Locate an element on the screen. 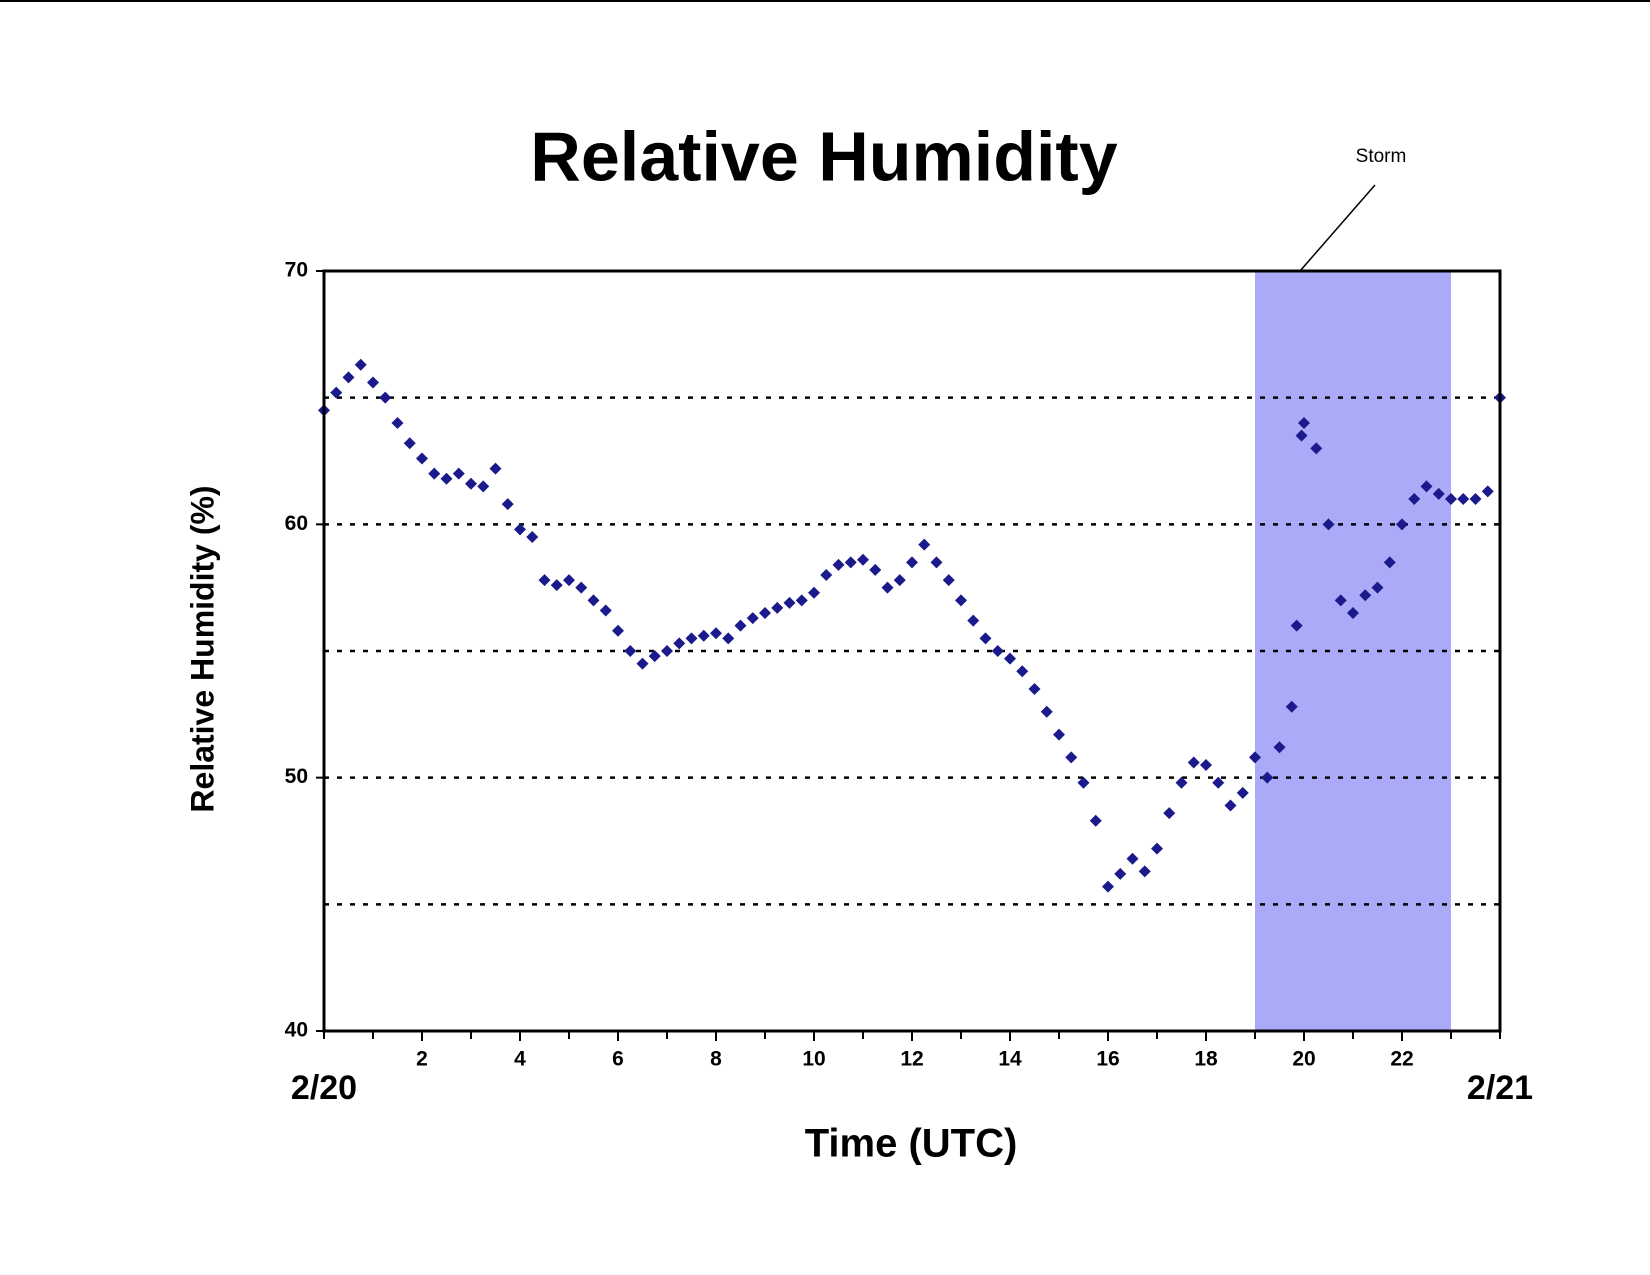 This screenshot has width=1650, height=1275. x-tick-label: 6 is located at coordinates (618, 1059).